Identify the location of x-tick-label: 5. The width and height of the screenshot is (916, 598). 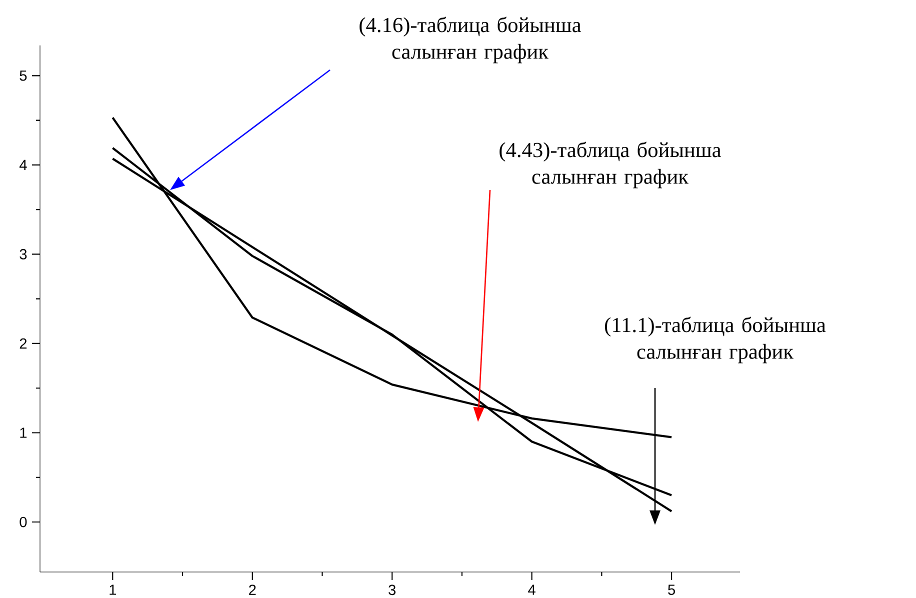
(671, 589).